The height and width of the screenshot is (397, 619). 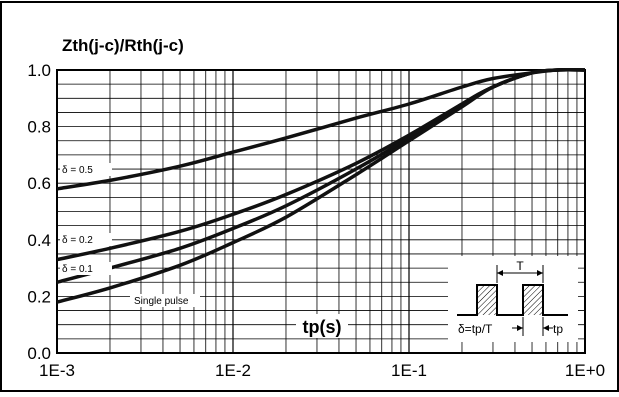 I want to click on y-tick-label: 0.0, so click(x=39, y=353).